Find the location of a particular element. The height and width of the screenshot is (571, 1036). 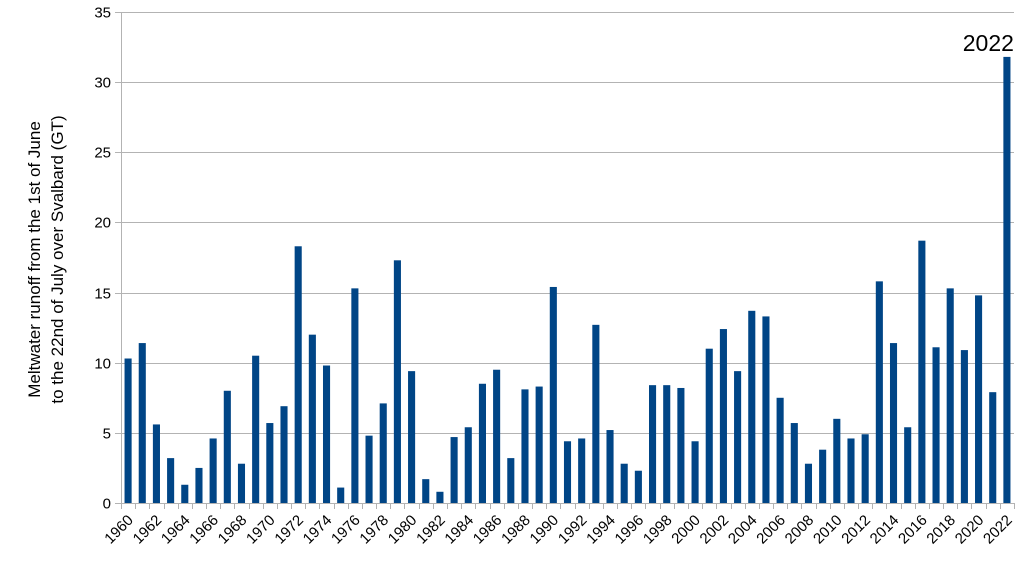

x-tick-label: 1966 is located at coordinates (204, 530).